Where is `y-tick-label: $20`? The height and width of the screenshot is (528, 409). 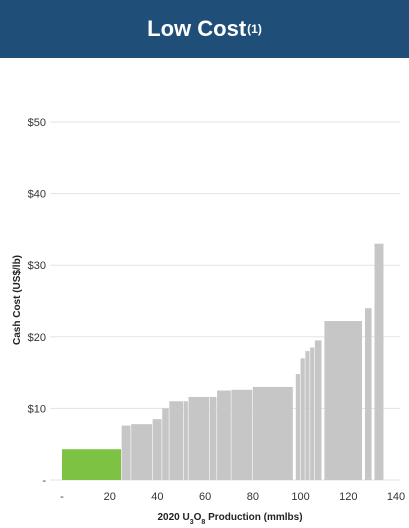
y-tick-label: $20 is located at coordinates (37, 338).